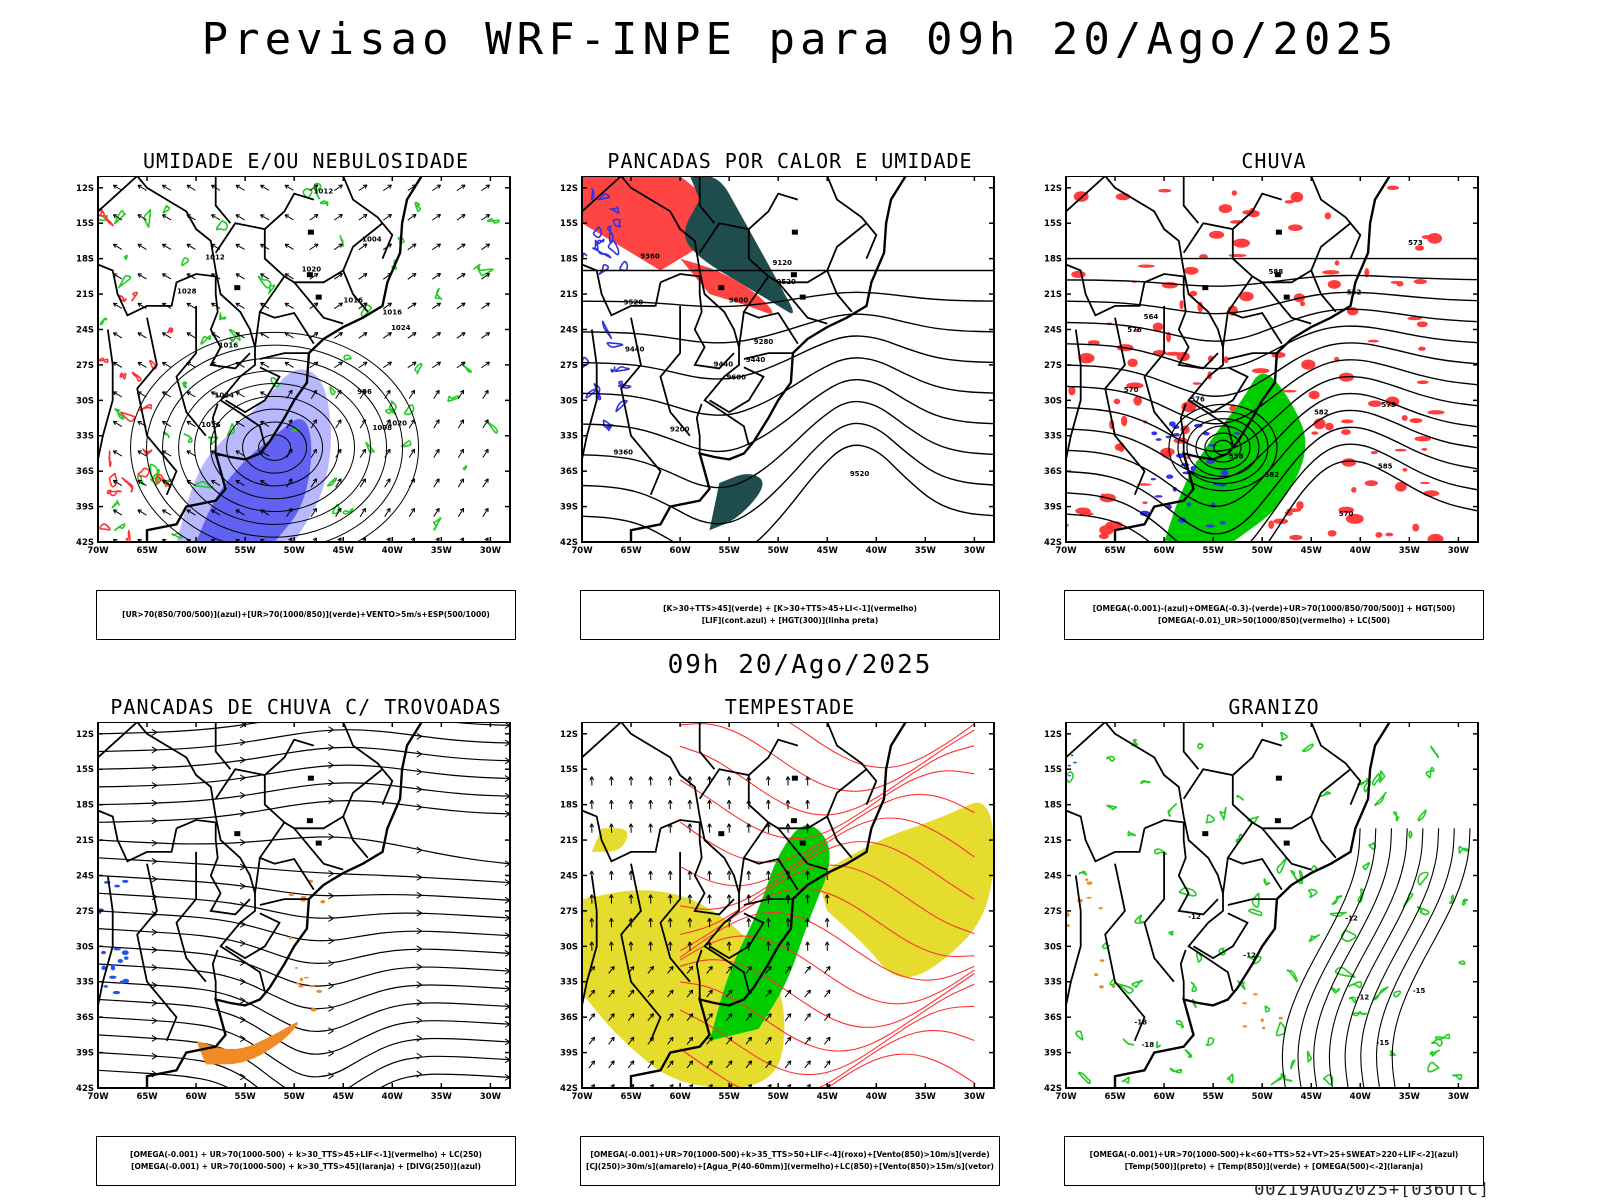 The height and width of the screenshot is (1200, 1600). What do you see at coordinates (1274, 161) in the screenshot?
I see `panel-title: CHUVA` at bounding box center [1274, 161].